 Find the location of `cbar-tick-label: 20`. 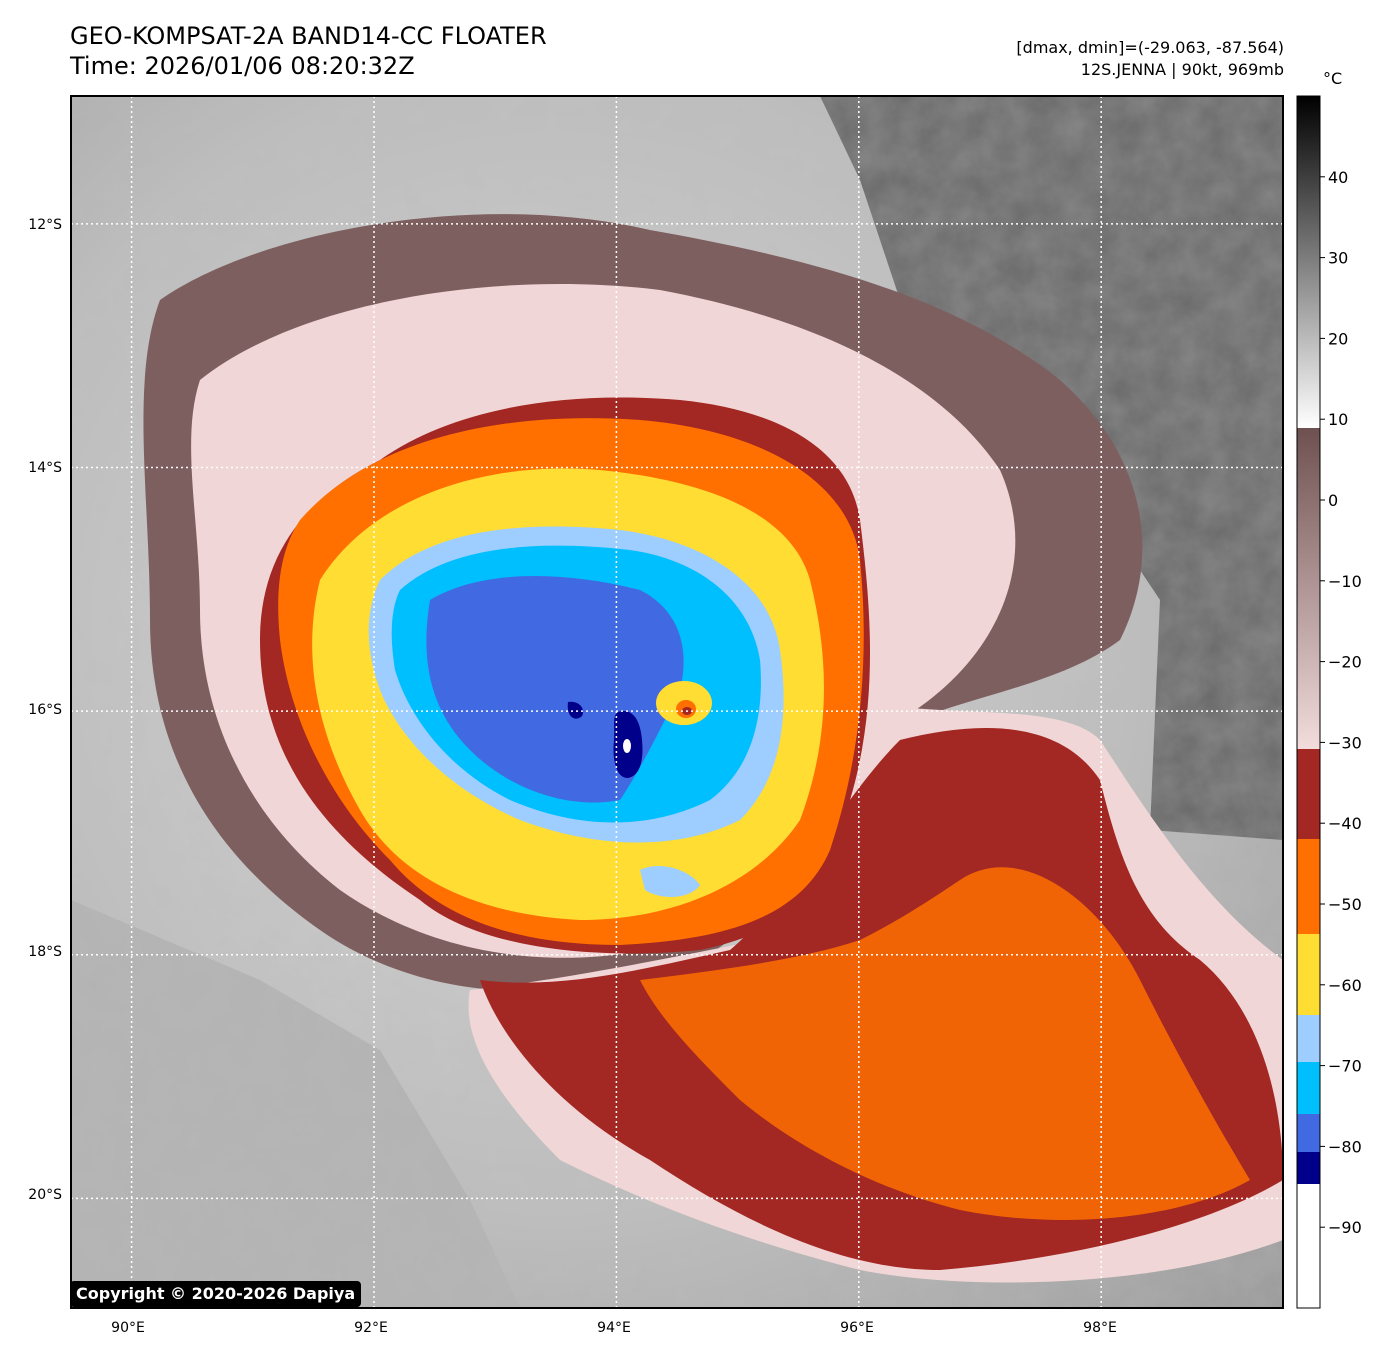

cbar-tick-label: 20 is located at coordinates (1338, 338).